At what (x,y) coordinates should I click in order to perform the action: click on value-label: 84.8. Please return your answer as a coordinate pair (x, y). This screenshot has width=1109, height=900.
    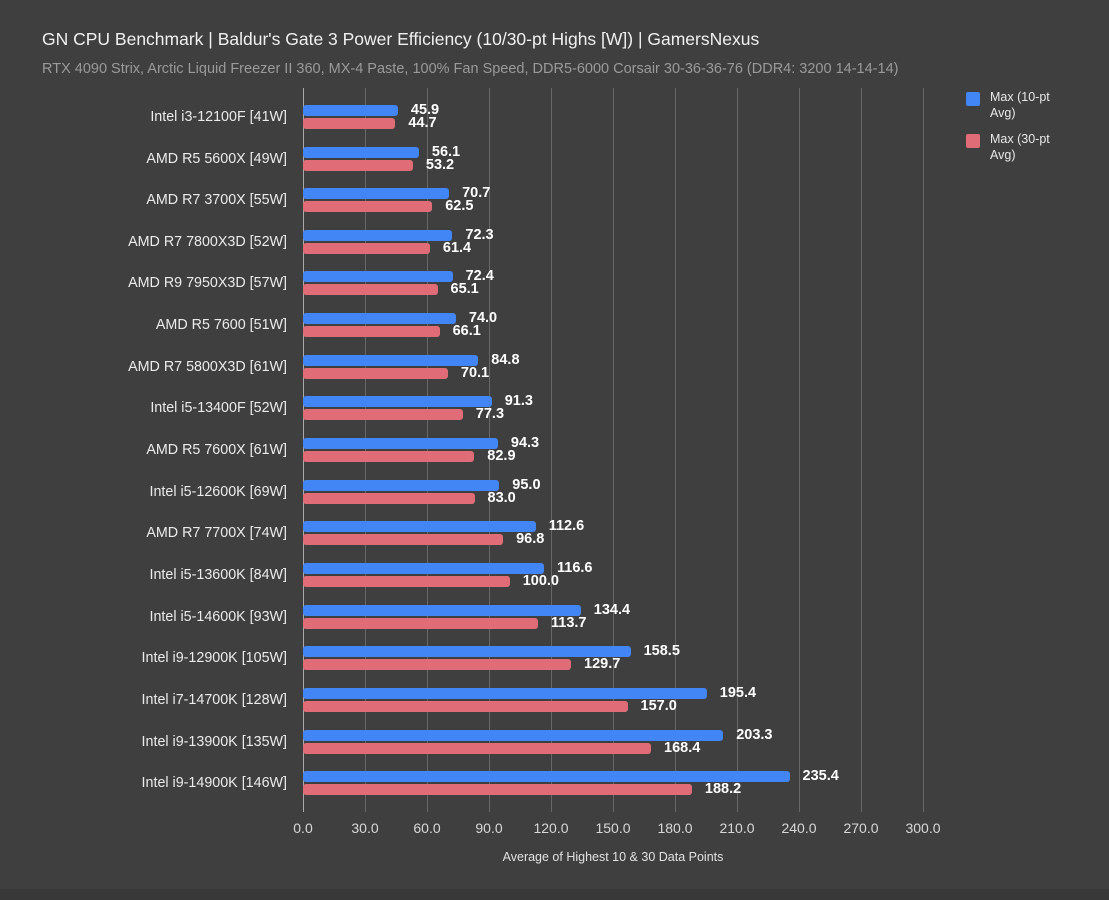
    Looking at the image, I should click on (505, 359).